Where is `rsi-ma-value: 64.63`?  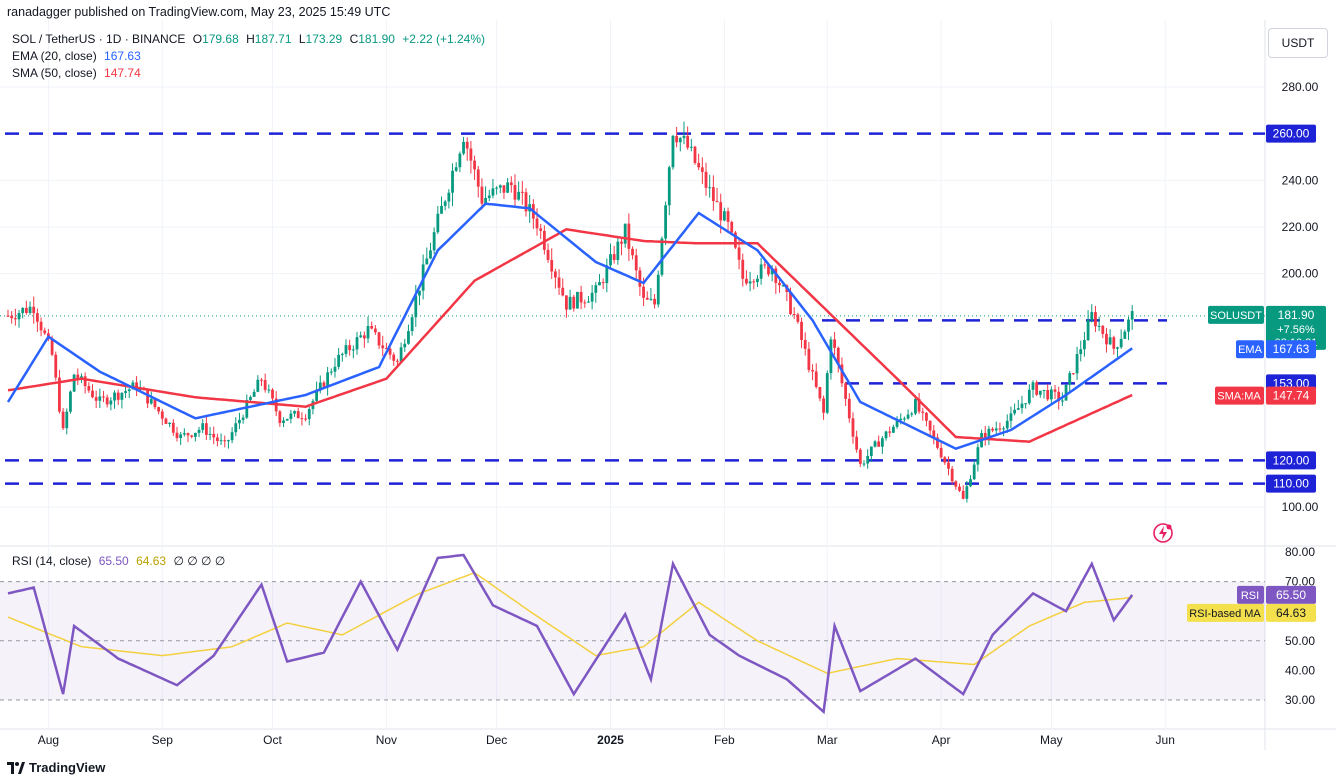 rsi-ma-value: 64.63 is located at coordinates (151, 561).